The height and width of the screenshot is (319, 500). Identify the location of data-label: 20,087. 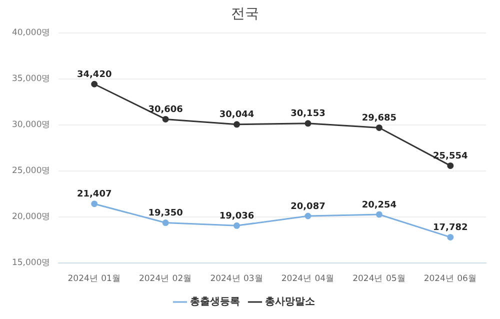
(308, 207).